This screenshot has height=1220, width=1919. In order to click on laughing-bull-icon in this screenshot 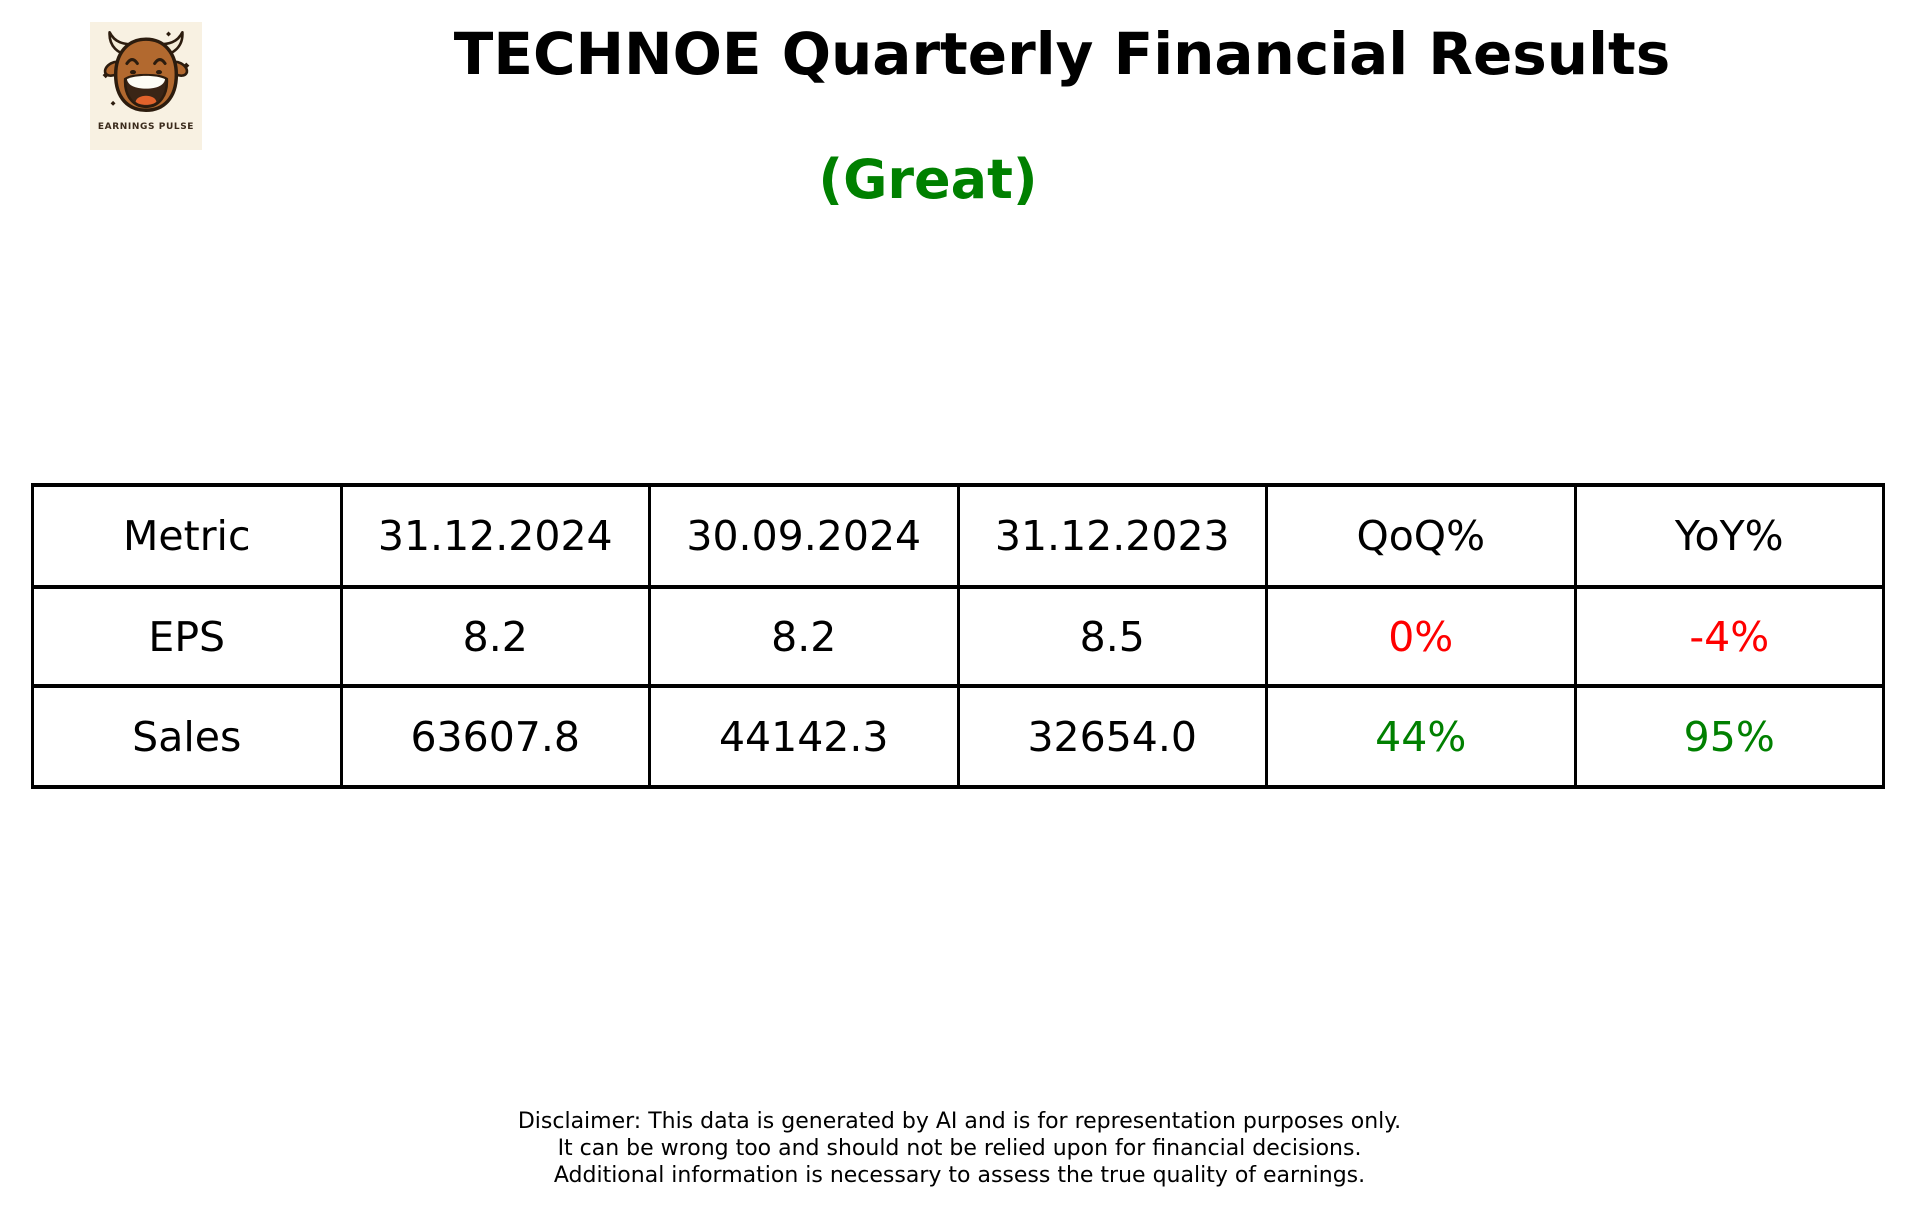, I will do `click(146, 71)`.